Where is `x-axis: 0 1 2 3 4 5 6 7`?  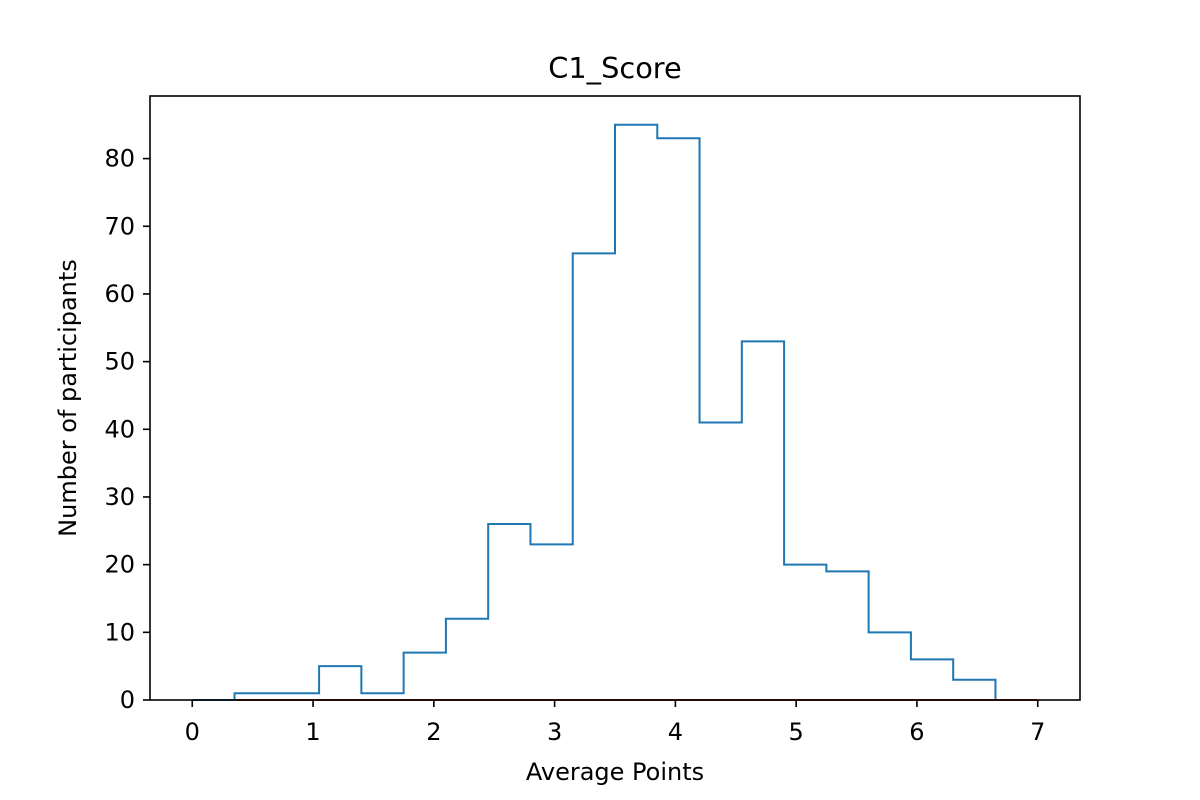 x-axis: 0 1 2 3 4 5 6 7 is located at coordinates (615, 723).